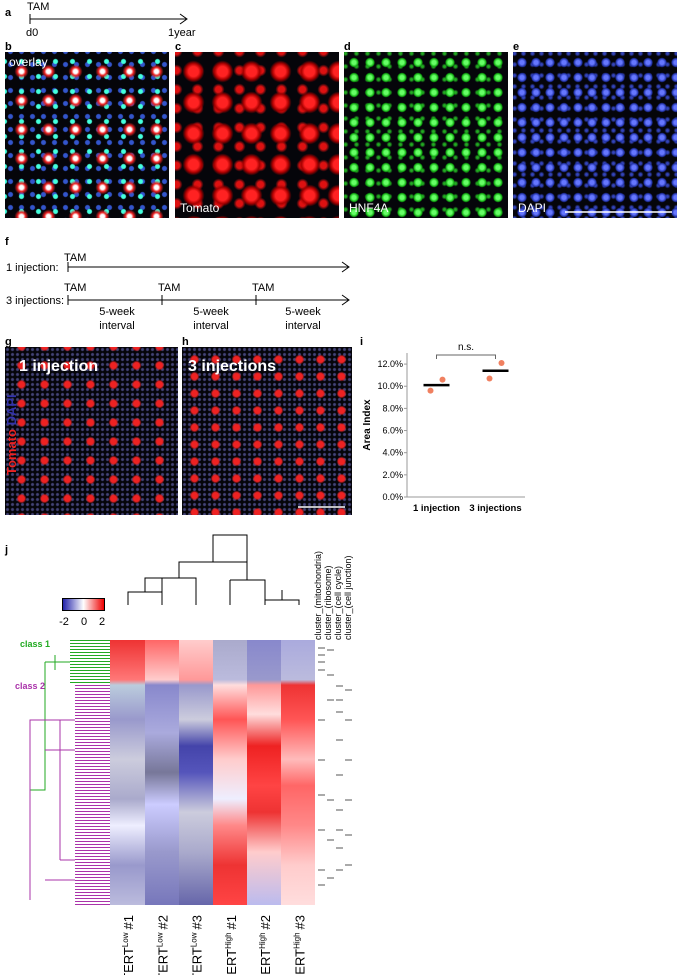 The image size is (682, 975). What do you see at coordinates (466, 347) in the screenshot?
I see `annotation: n.s.` at bounding box center [466, 347].